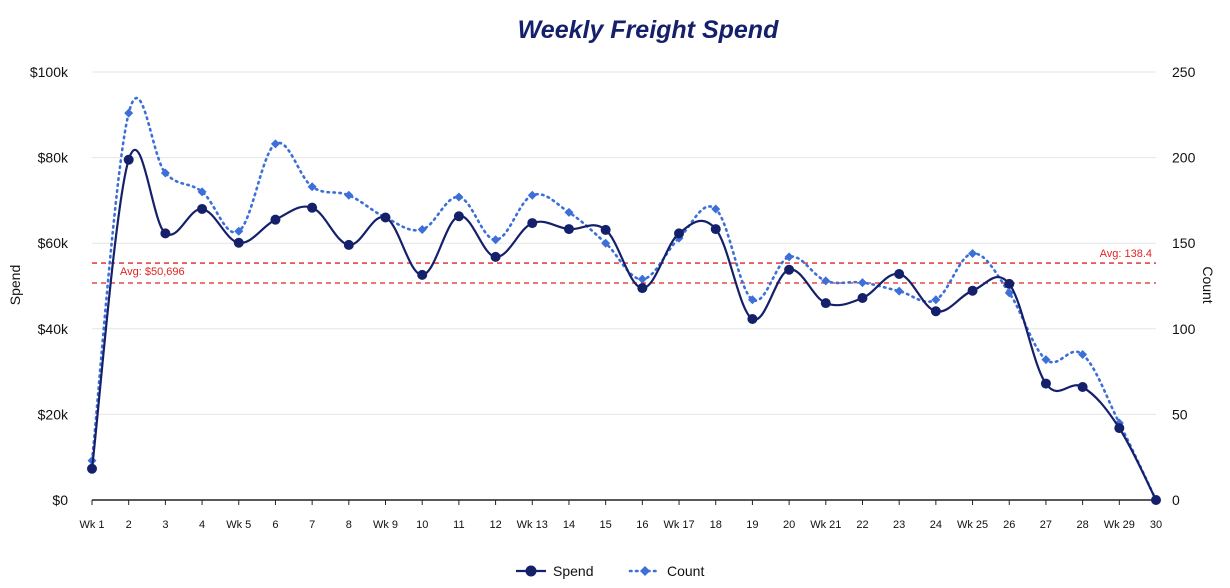  Describe the element at coordinates (610, 571) in the screenshot. I see `legend: Spend Count` at that location.